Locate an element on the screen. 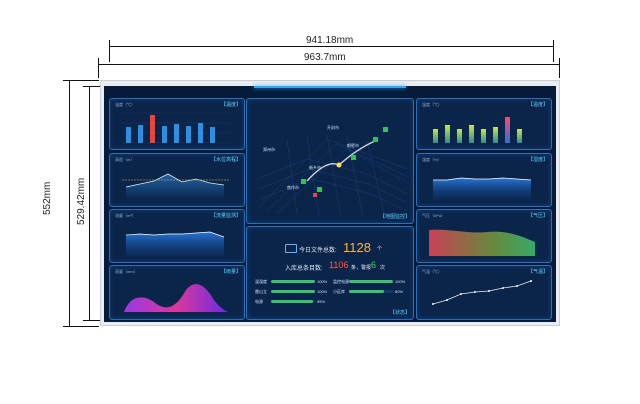  panel-unit: 气压（hPa） is located at coordinates (434, 215).